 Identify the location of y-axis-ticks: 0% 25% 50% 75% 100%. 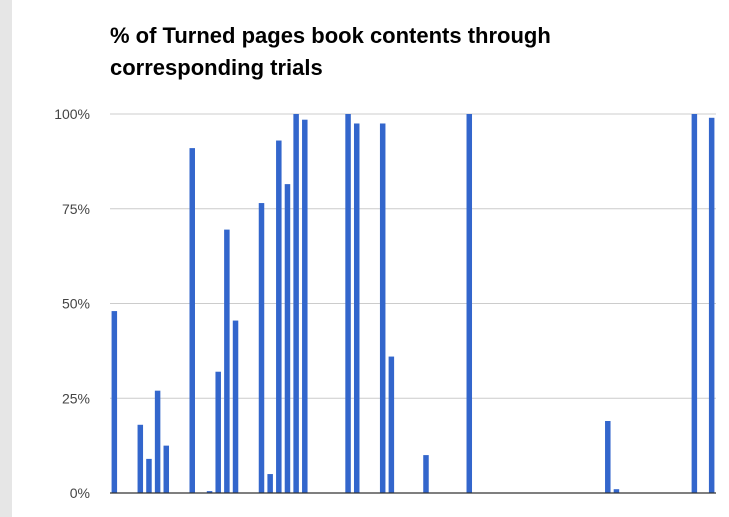
(72, 303).